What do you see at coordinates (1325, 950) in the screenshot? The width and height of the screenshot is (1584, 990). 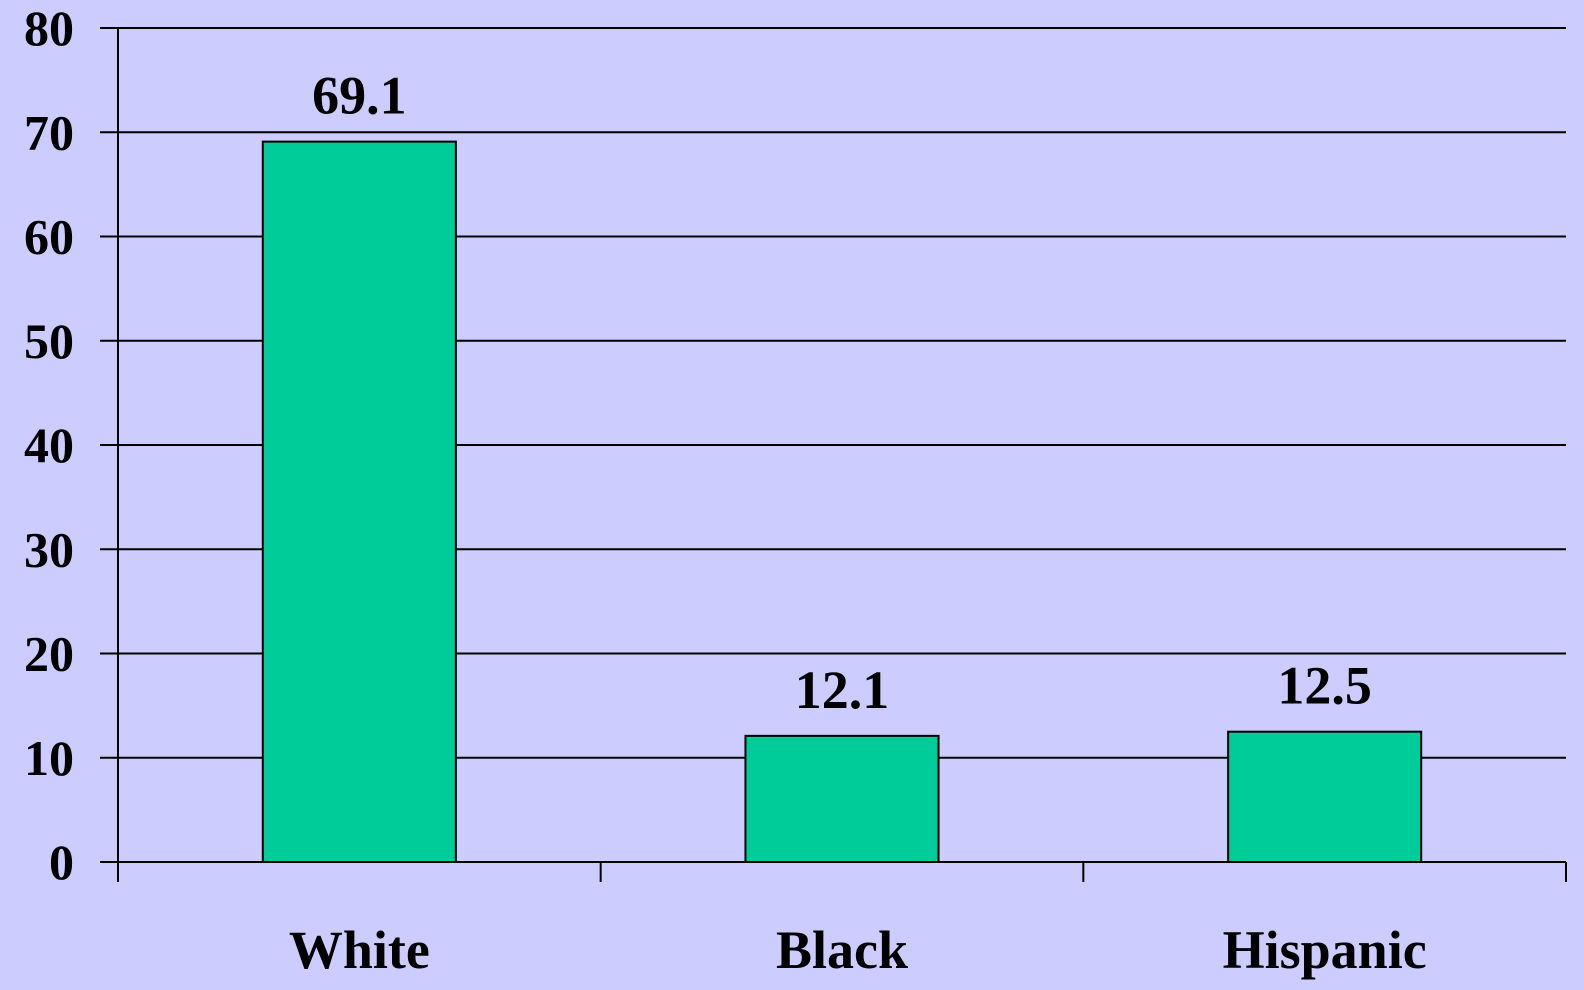 I see `x-tick-label-hispanic: Hispanic` at bounding box center [1325, 950].